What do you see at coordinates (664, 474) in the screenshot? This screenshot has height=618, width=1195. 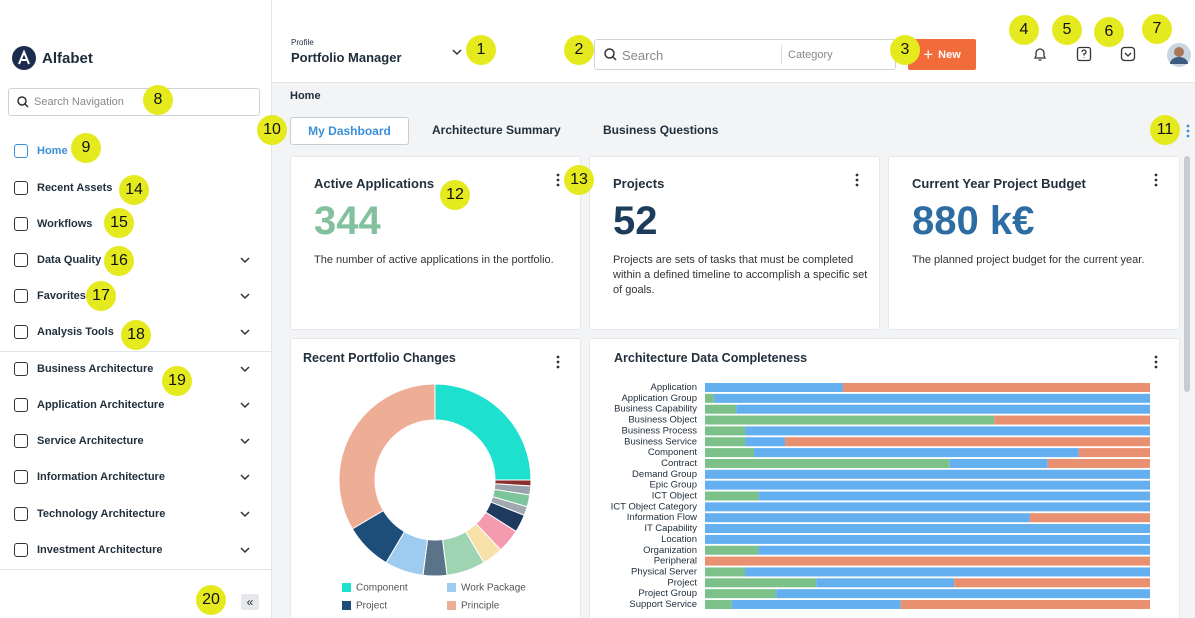 I see `y-tick-label: Demand Group` at bounding box center [664, 474].